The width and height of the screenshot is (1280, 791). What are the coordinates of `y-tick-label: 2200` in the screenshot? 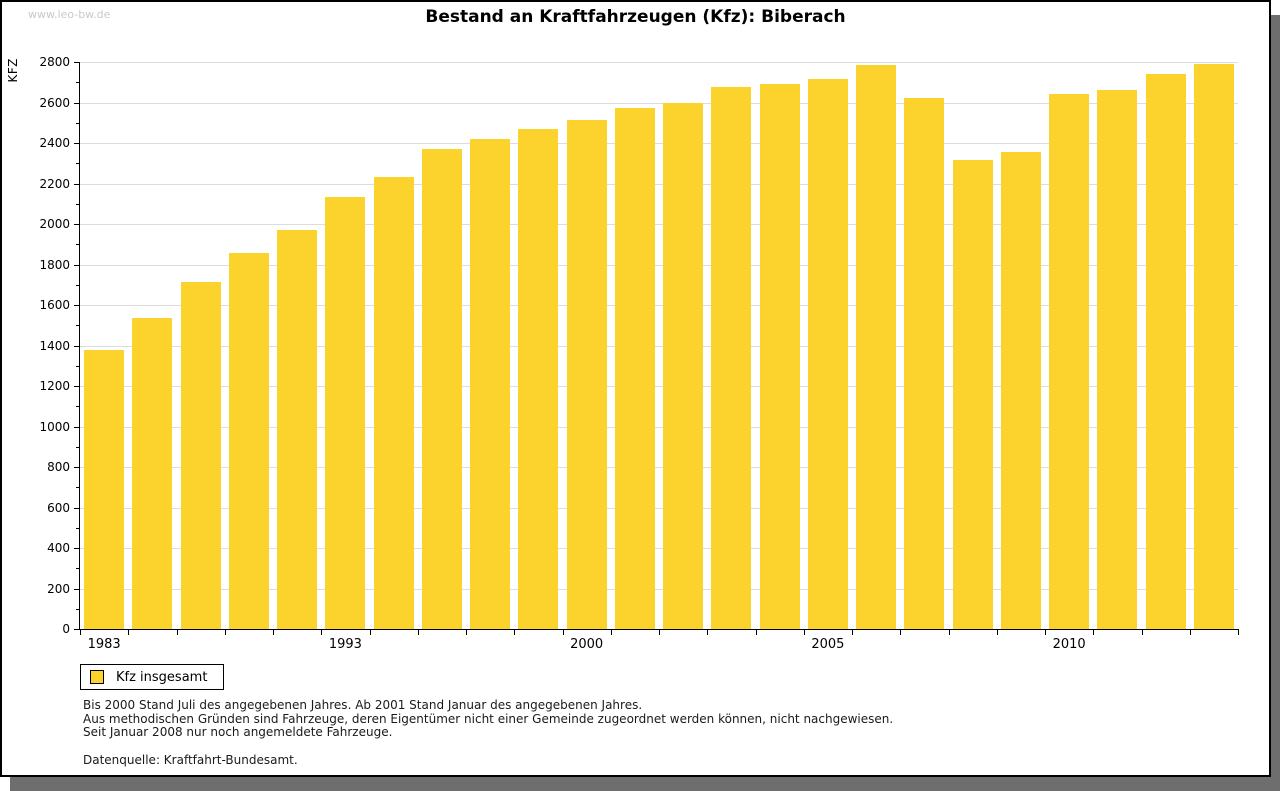 It's located at (54, 183).